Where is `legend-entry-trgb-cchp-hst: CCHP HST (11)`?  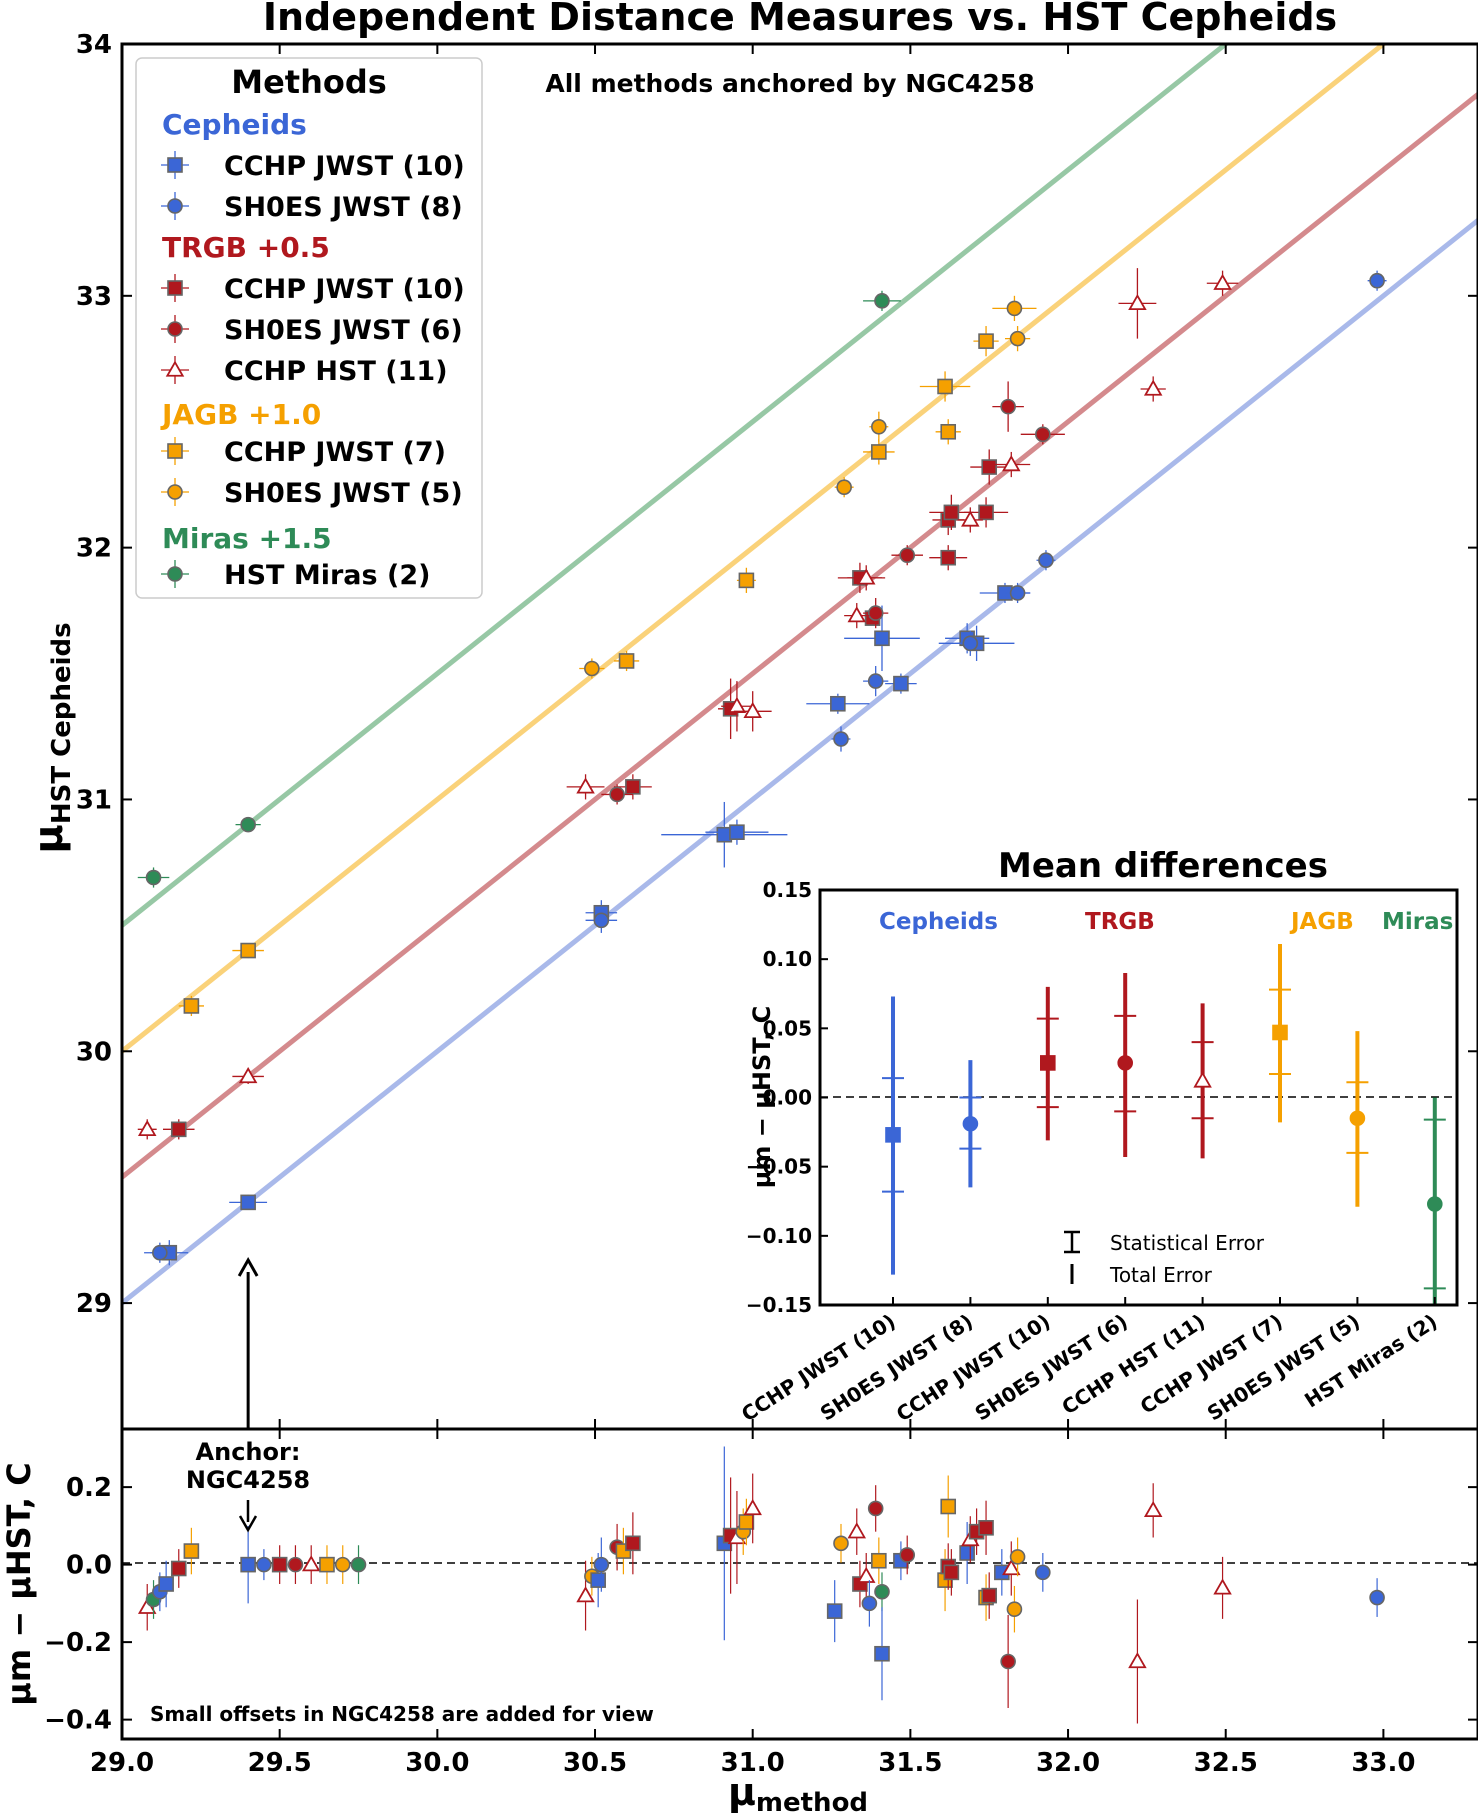 legend-entry-trgb-cchp-hst: CCHP HST (11) is located at coordinates (336, 371).